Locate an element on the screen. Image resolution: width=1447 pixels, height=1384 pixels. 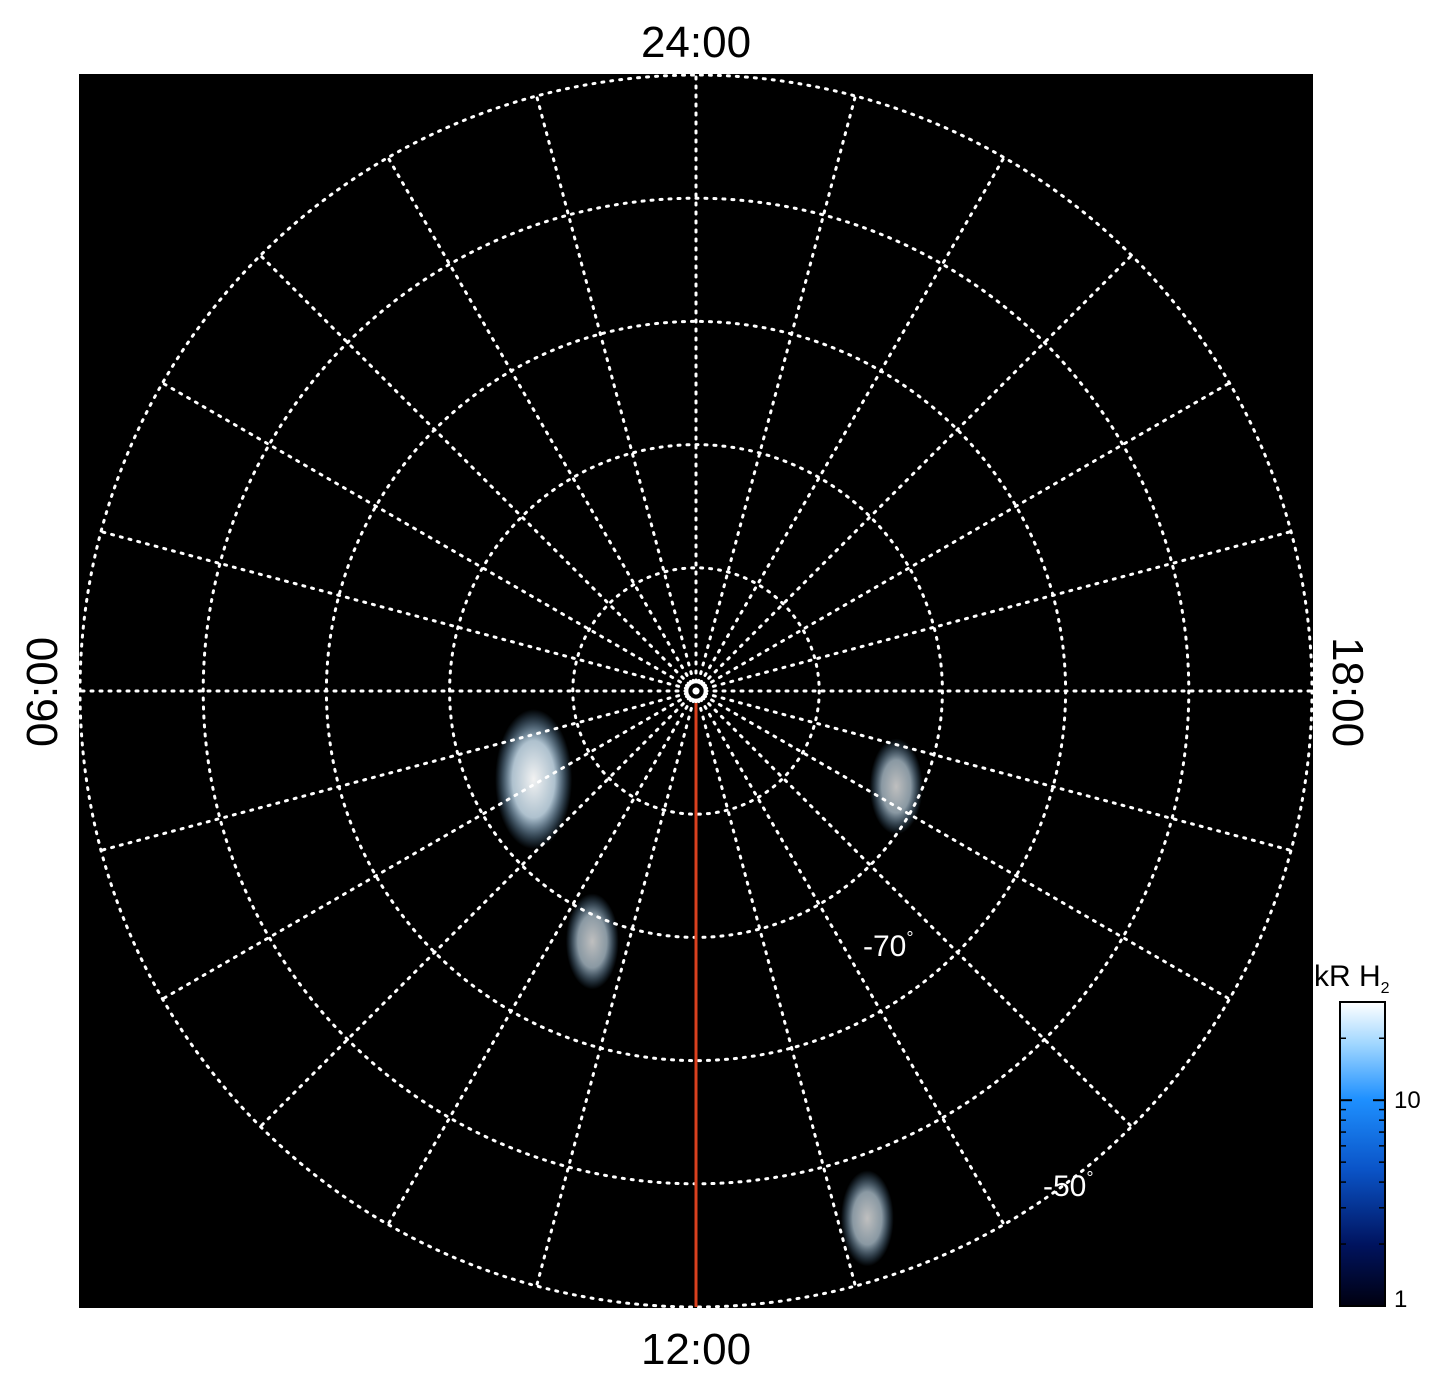
colorbar: kR H2 1 10 is located at coordinates (1367, 1136).